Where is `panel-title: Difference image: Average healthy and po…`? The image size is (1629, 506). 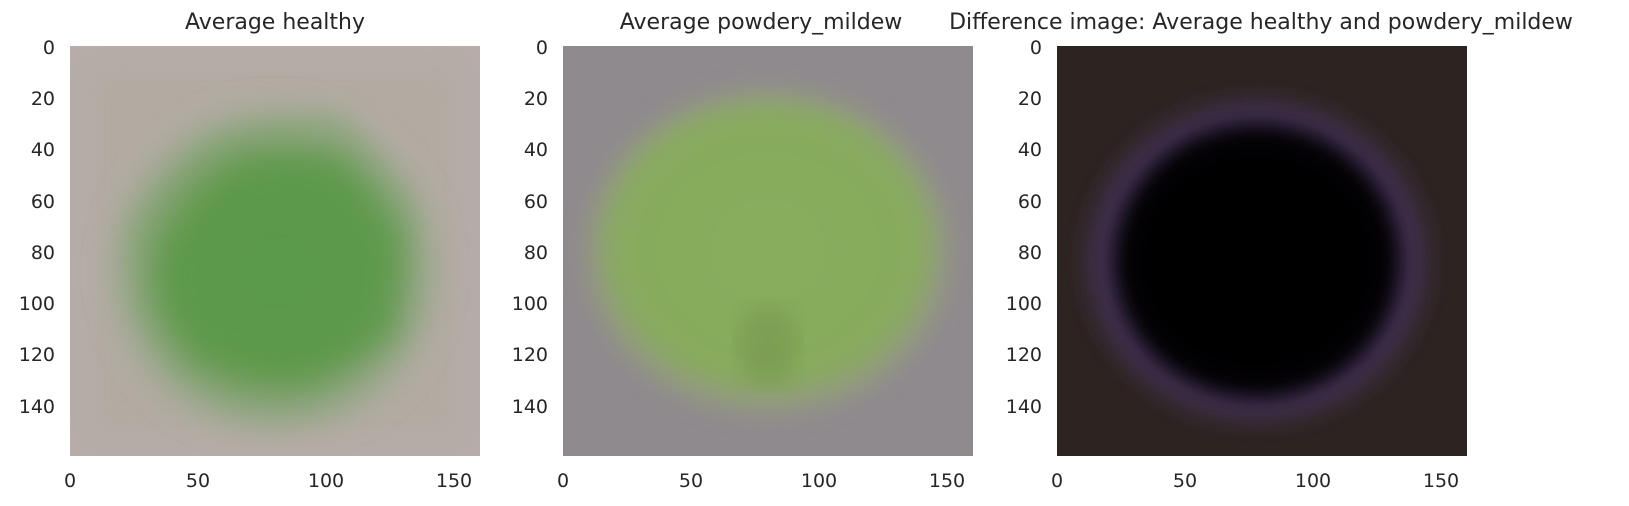 panel-title: Difference image: Average healthy and po… is located at coordinates (1261, 22).